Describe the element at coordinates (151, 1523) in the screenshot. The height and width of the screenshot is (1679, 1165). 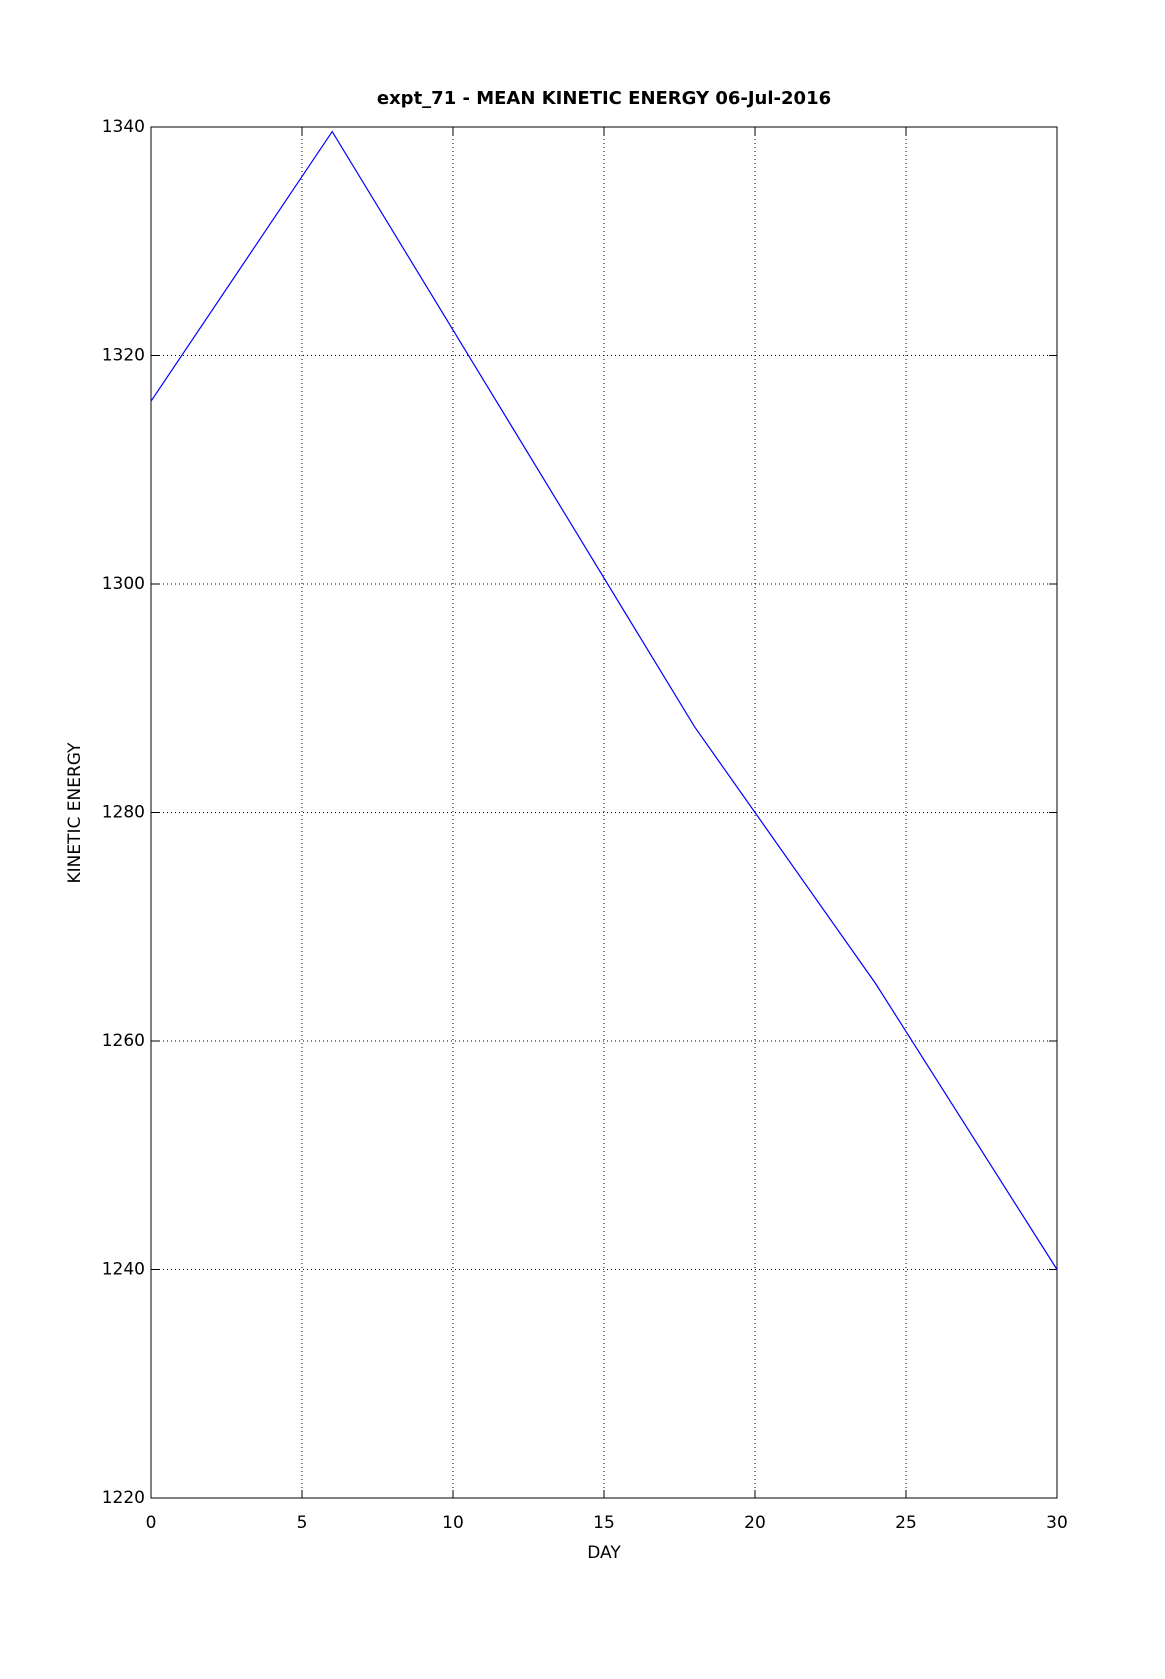
I see `x-tick-label: 0` at that location.